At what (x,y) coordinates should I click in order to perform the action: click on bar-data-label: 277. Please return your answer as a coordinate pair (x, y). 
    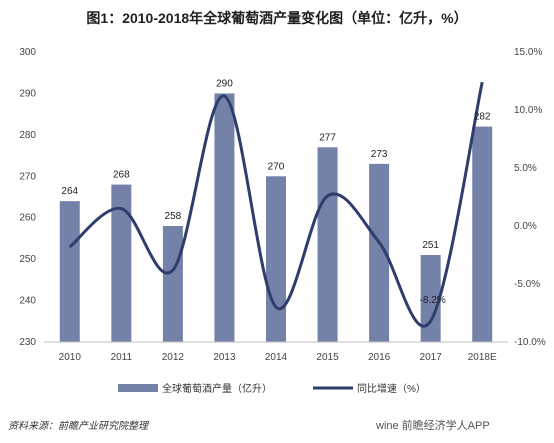
    Looking at the image, I should click on (327, 137).